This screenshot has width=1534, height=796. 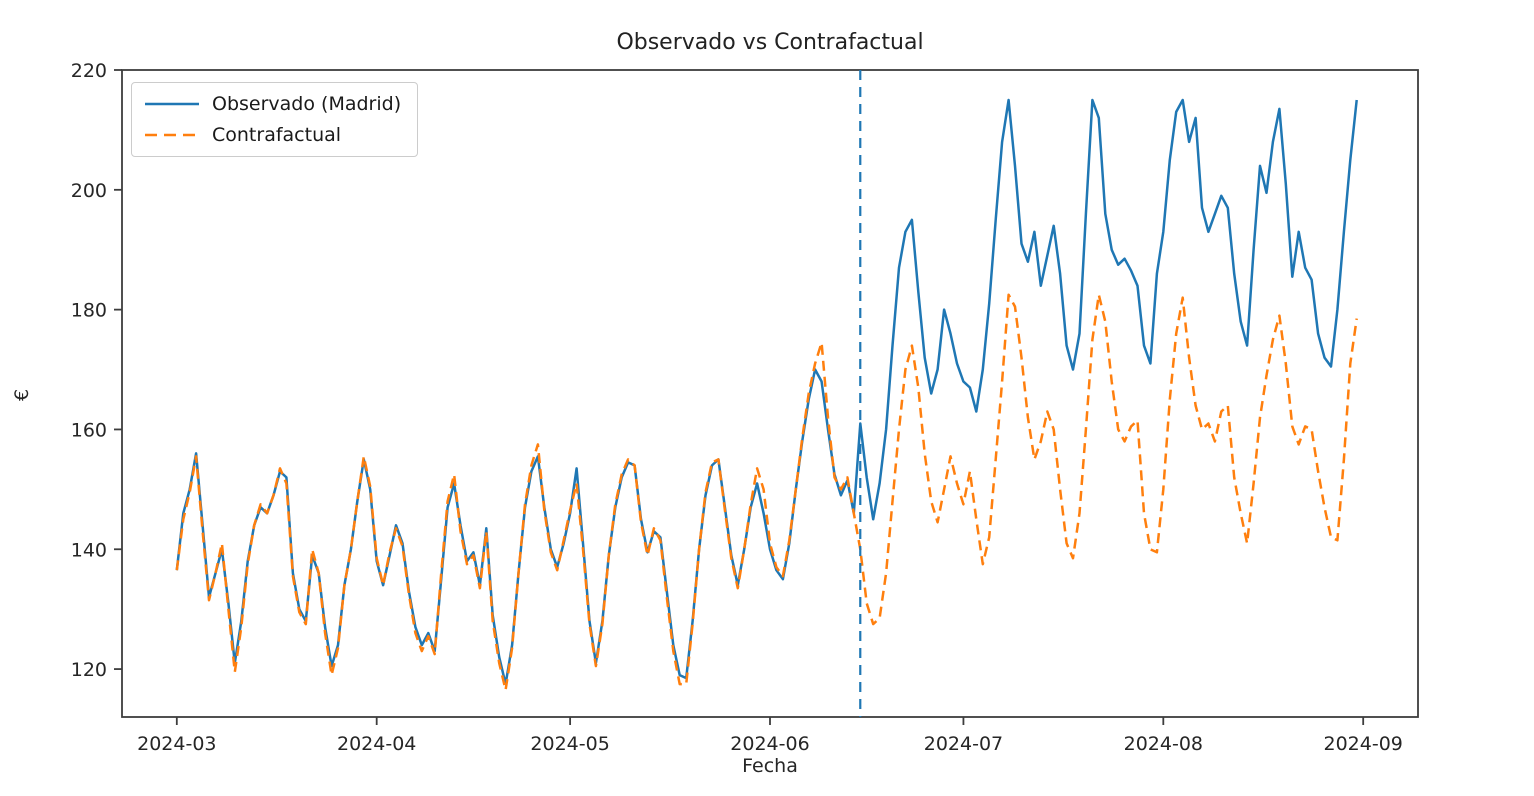 I want to click on legend-item-contrafactual: Contrafactual, so click(x=272, y=135).